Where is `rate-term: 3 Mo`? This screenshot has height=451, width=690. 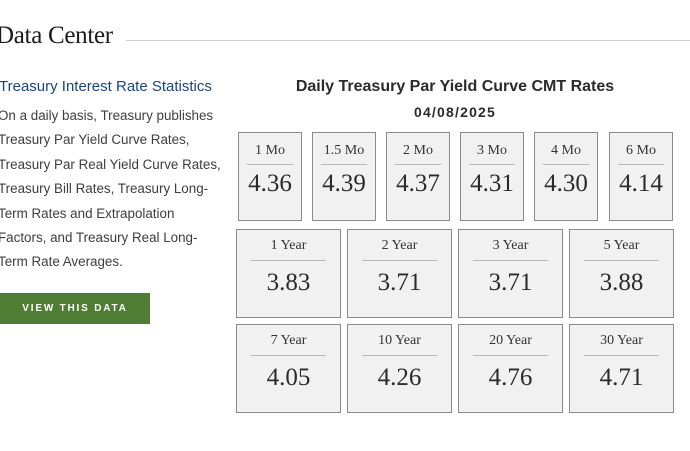
rate-term: 3 Mo is located at coordinates (492, 150).